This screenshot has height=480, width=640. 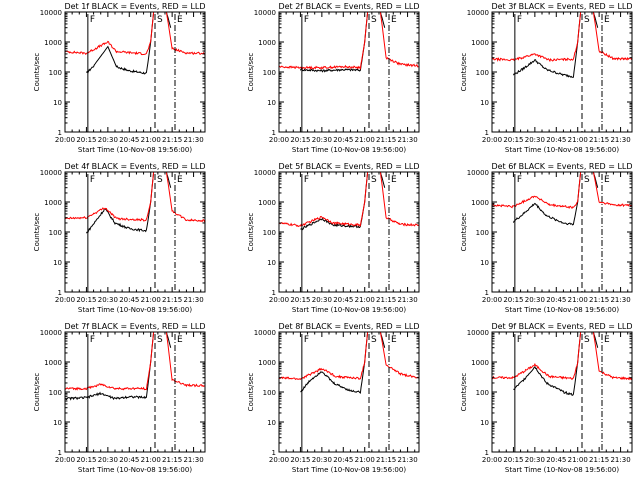 I want to click on panel-title: Det 2f BLACK = Events, RED = LLD, so click(x=348, y=6).